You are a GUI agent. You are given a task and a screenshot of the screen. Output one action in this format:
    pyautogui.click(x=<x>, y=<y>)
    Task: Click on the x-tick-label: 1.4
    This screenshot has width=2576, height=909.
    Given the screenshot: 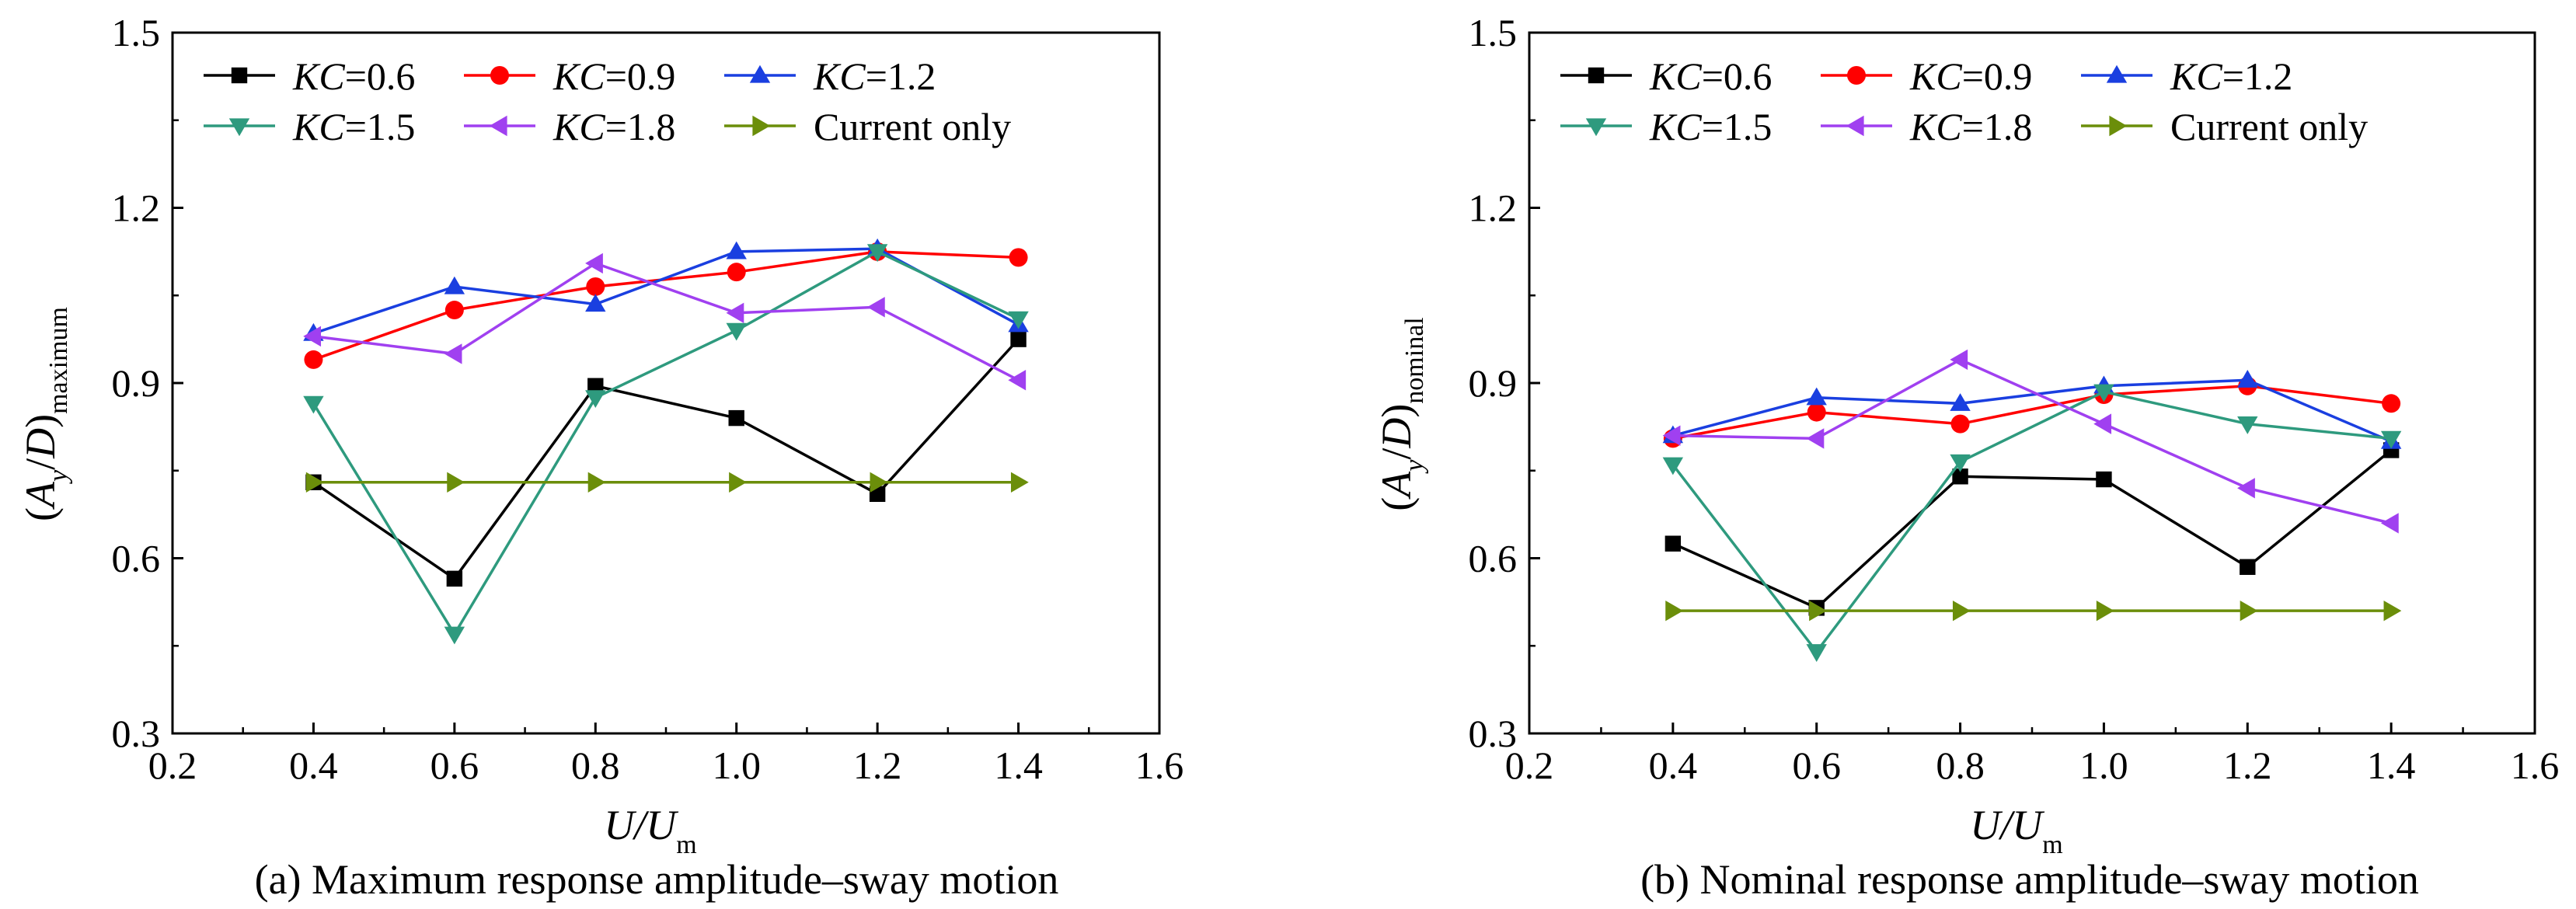 What is the action you would take?
    pyautogui.click(x=1018, y=765)
    